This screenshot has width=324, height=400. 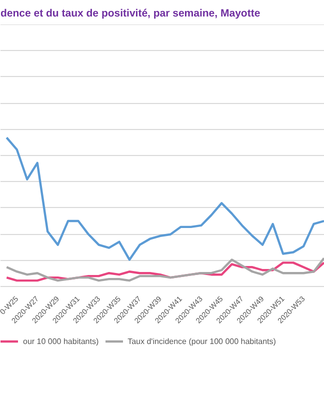 What do you see at coordinates (61, 341) in the screenshot?
I see `legend-label: our 10 000 habitants)` at bounding box center [61, 341].